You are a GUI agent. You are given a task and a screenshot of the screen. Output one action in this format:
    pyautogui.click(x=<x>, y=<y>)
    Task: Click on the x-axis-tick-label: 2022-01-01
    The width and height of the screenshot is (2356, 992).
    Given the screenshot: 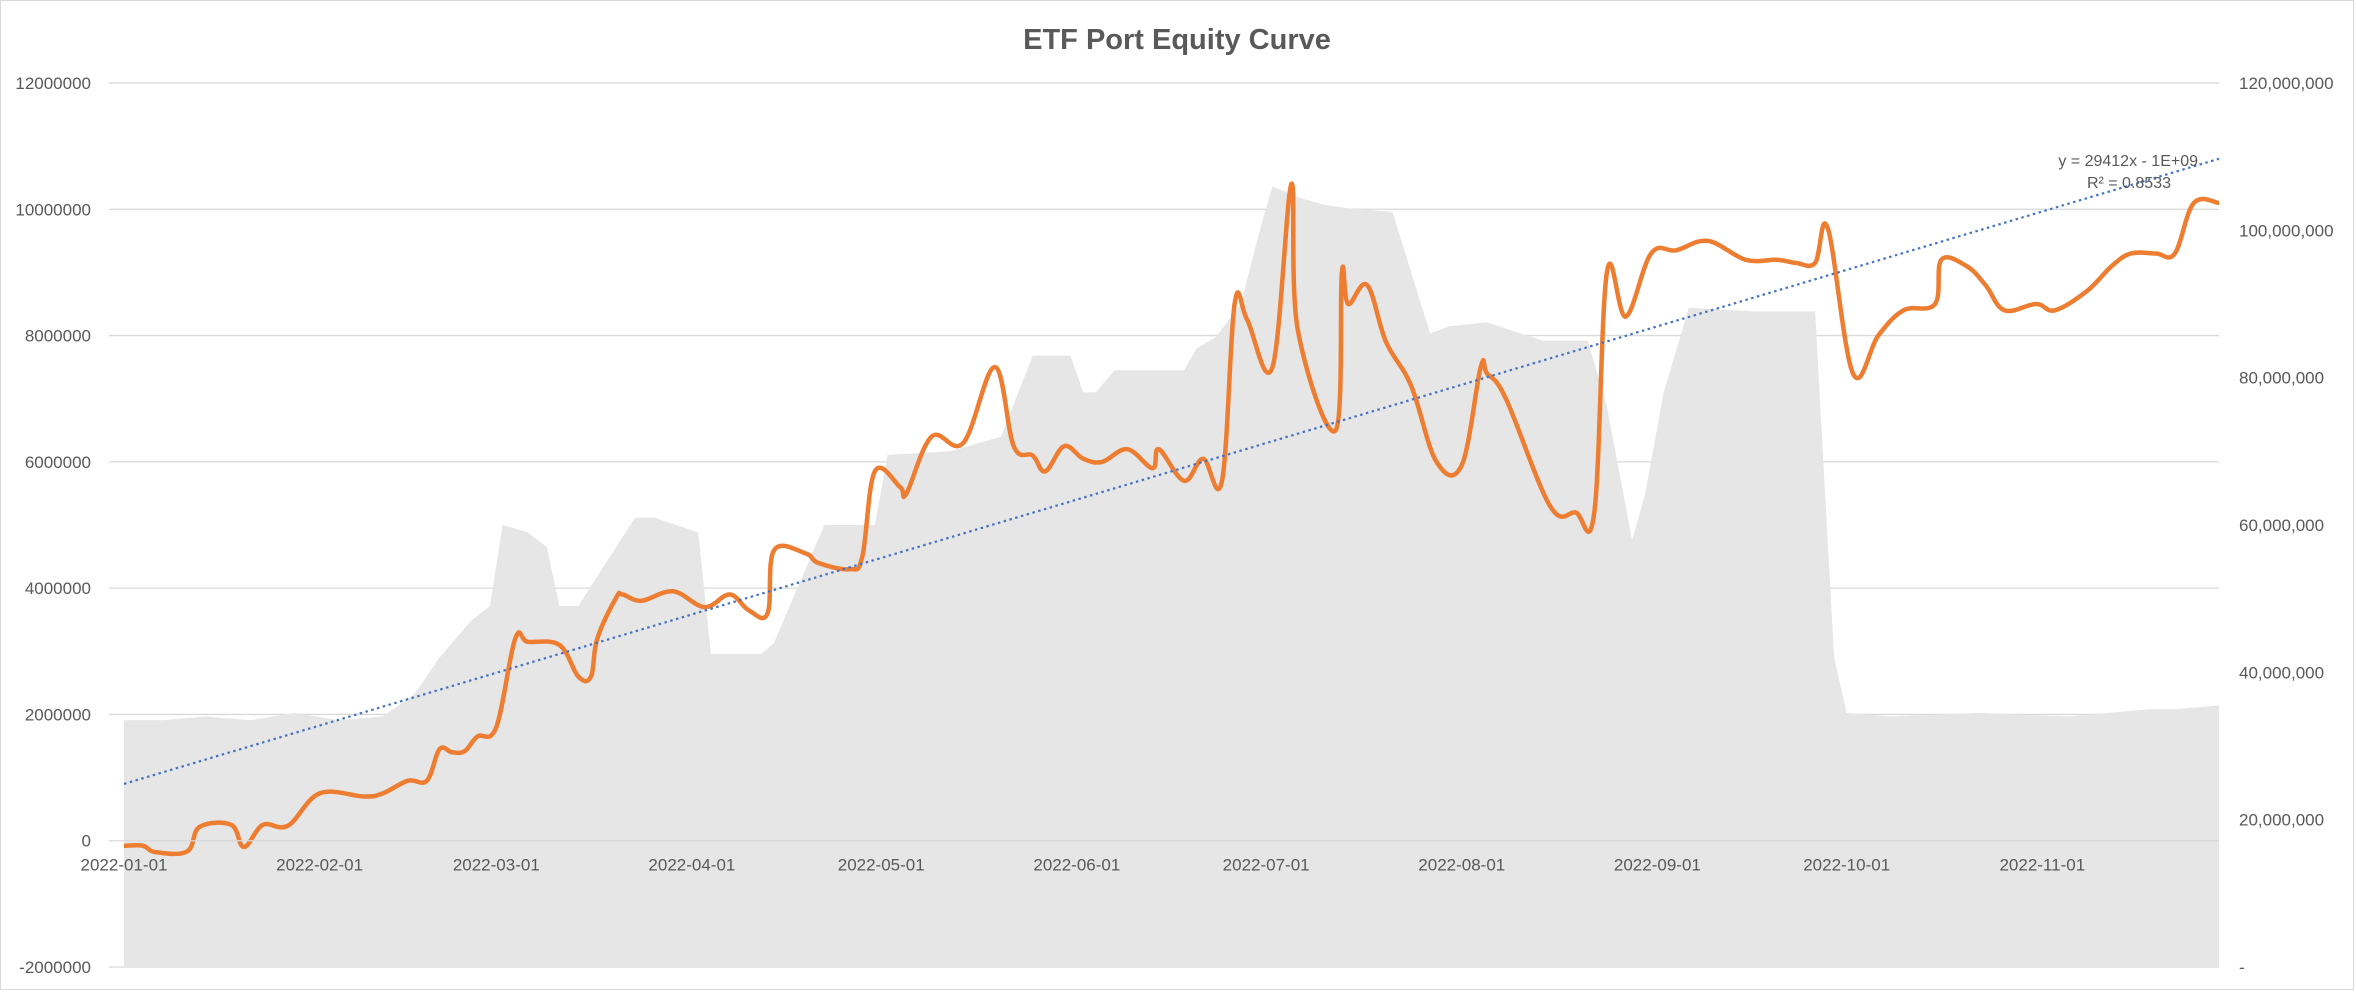 What is the action you would take?
    pyautogui.click(x=124, y=865)
    